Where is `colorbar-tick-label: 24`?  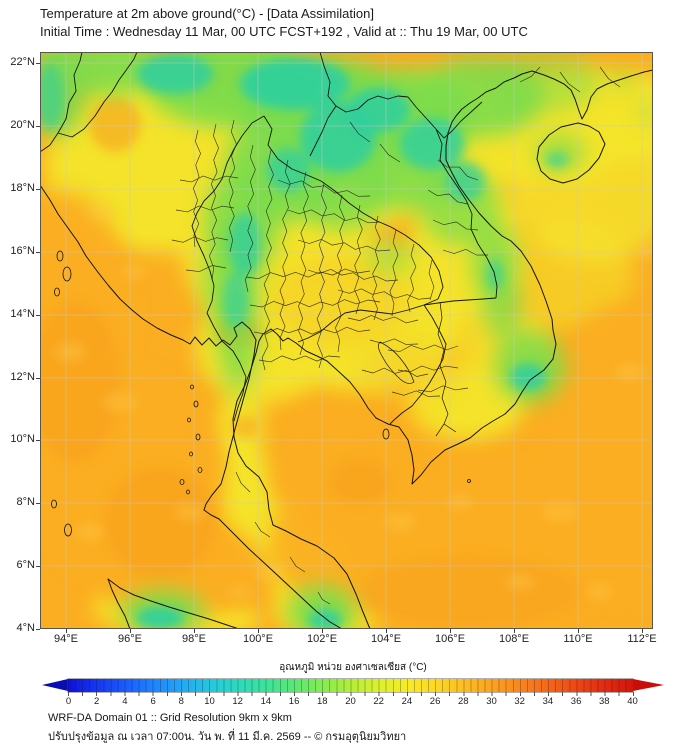
colorbar-tick-label: 24 is located at coordinates (407, 701).